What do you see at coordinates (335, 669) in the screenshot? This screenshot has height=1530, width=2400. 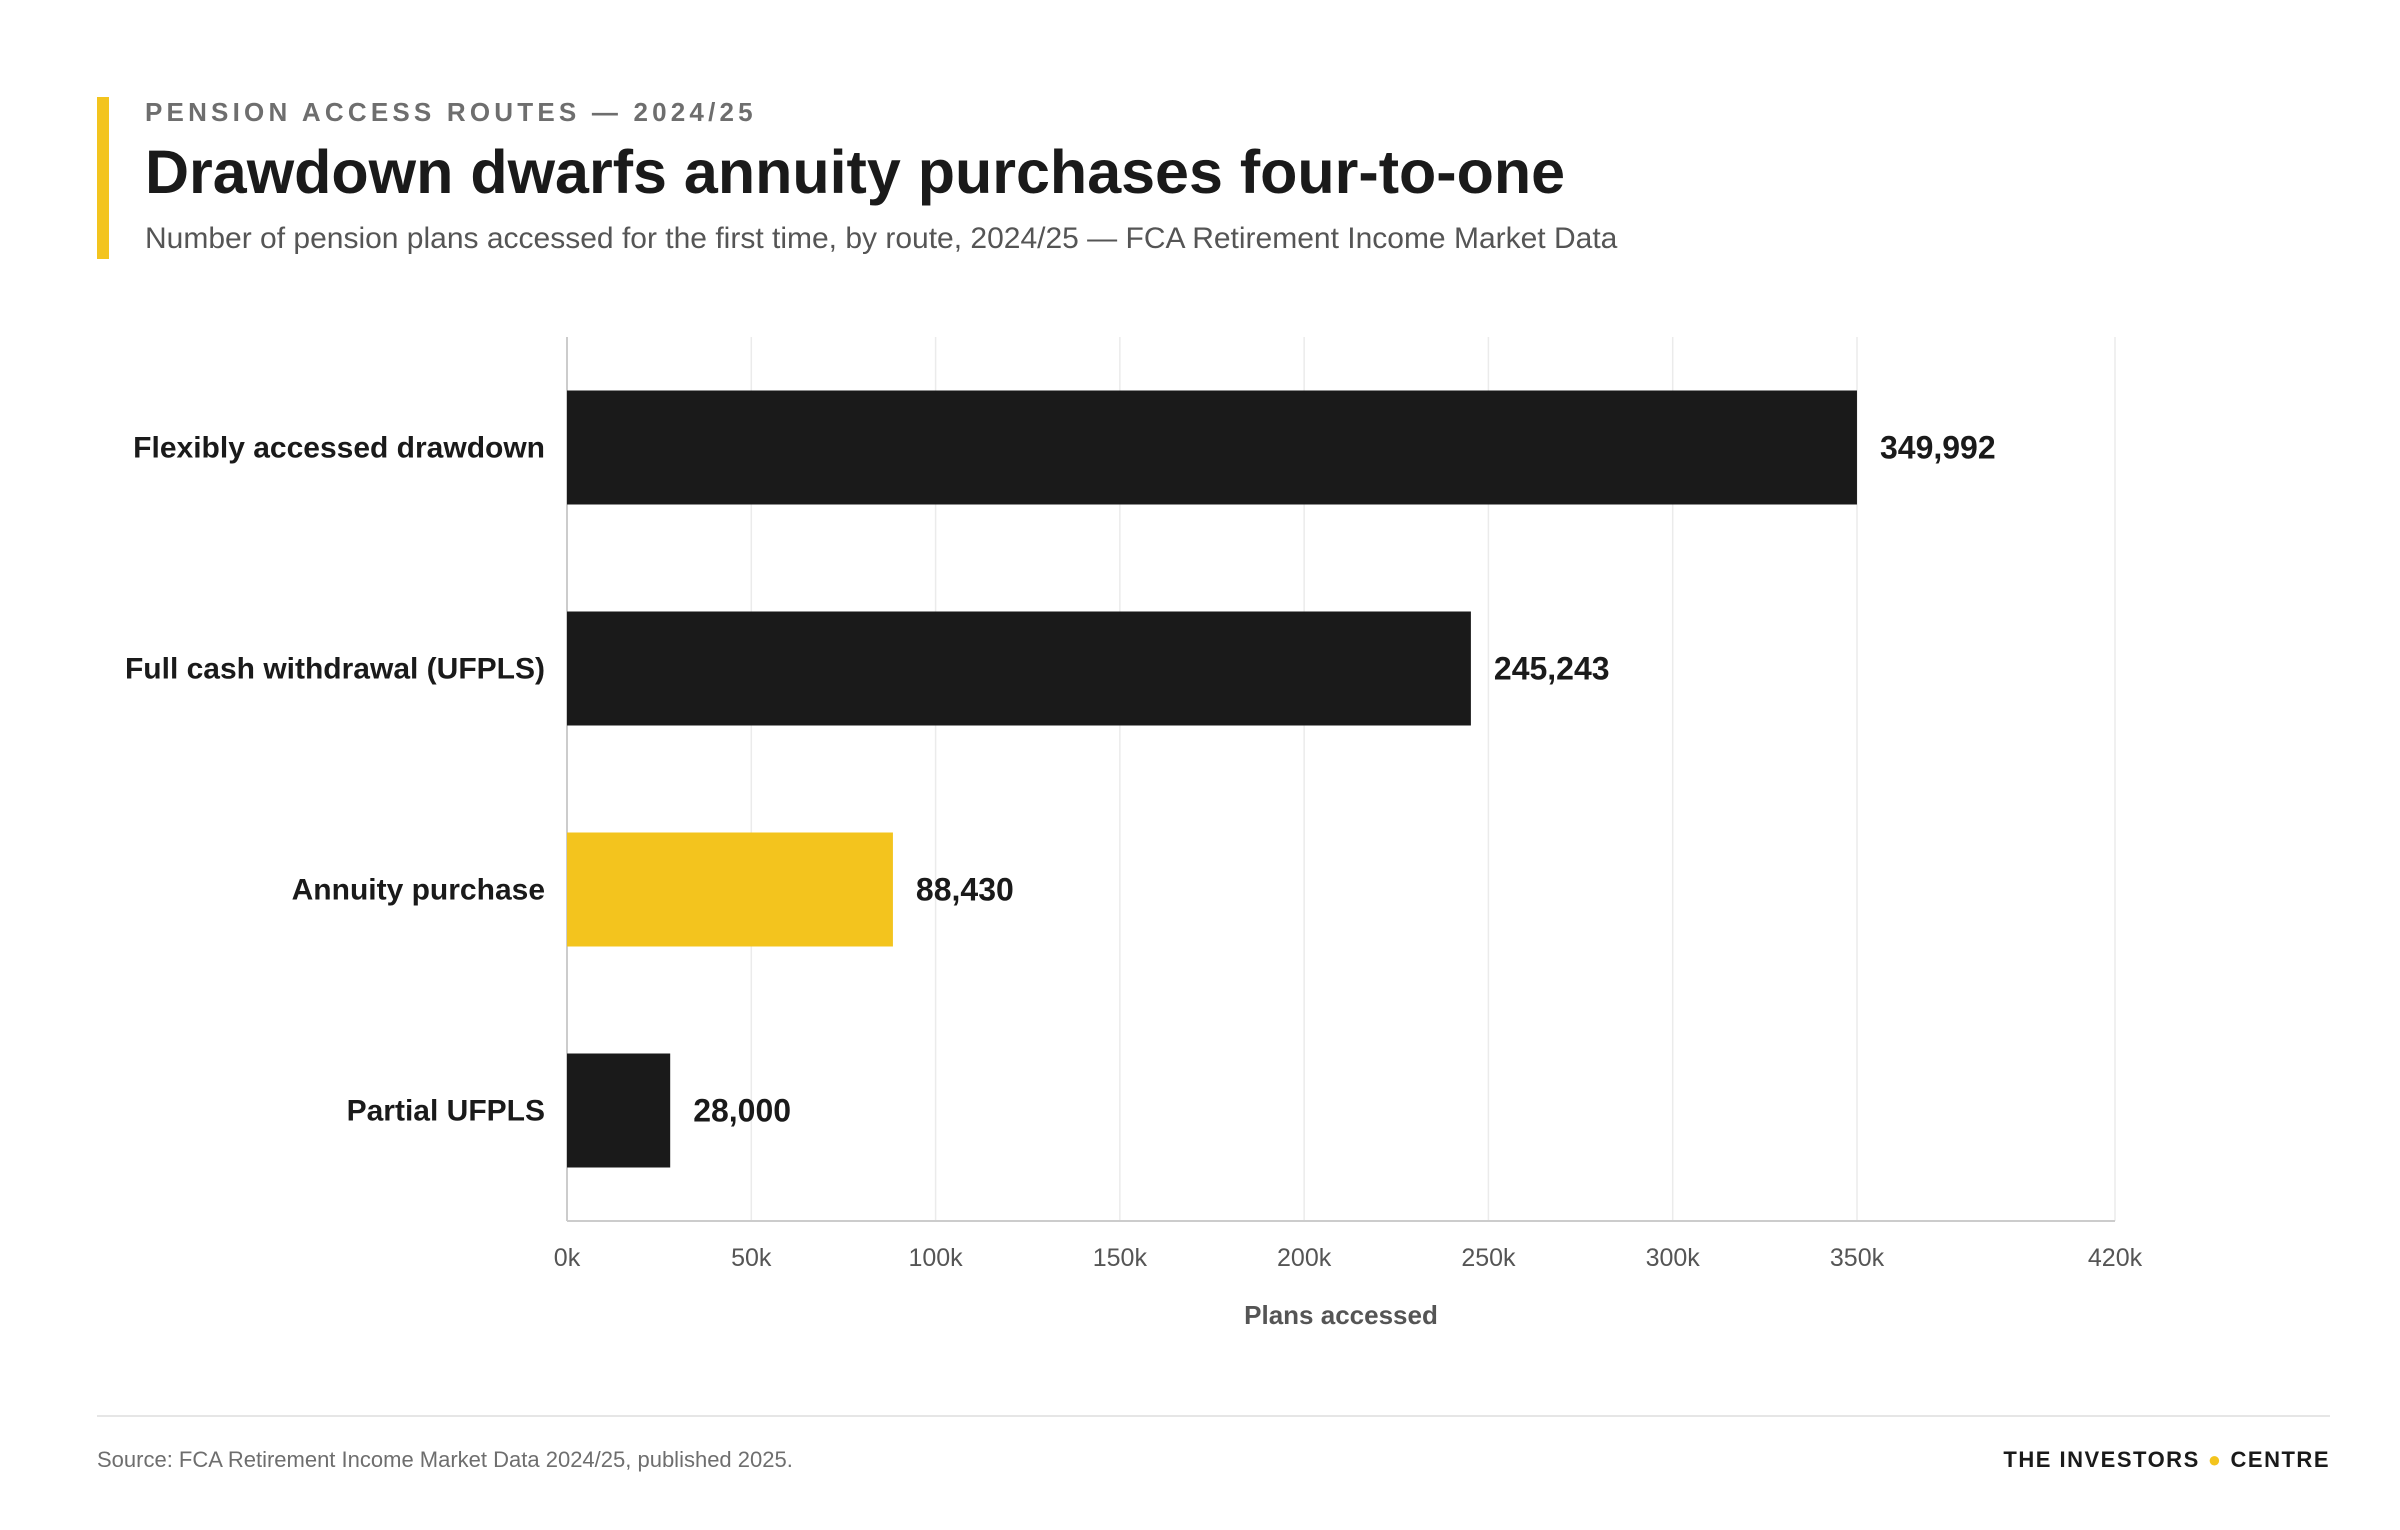 I see `category-label: Full cash withdrawal (UFPLS)` at bounding box center [335, 669].